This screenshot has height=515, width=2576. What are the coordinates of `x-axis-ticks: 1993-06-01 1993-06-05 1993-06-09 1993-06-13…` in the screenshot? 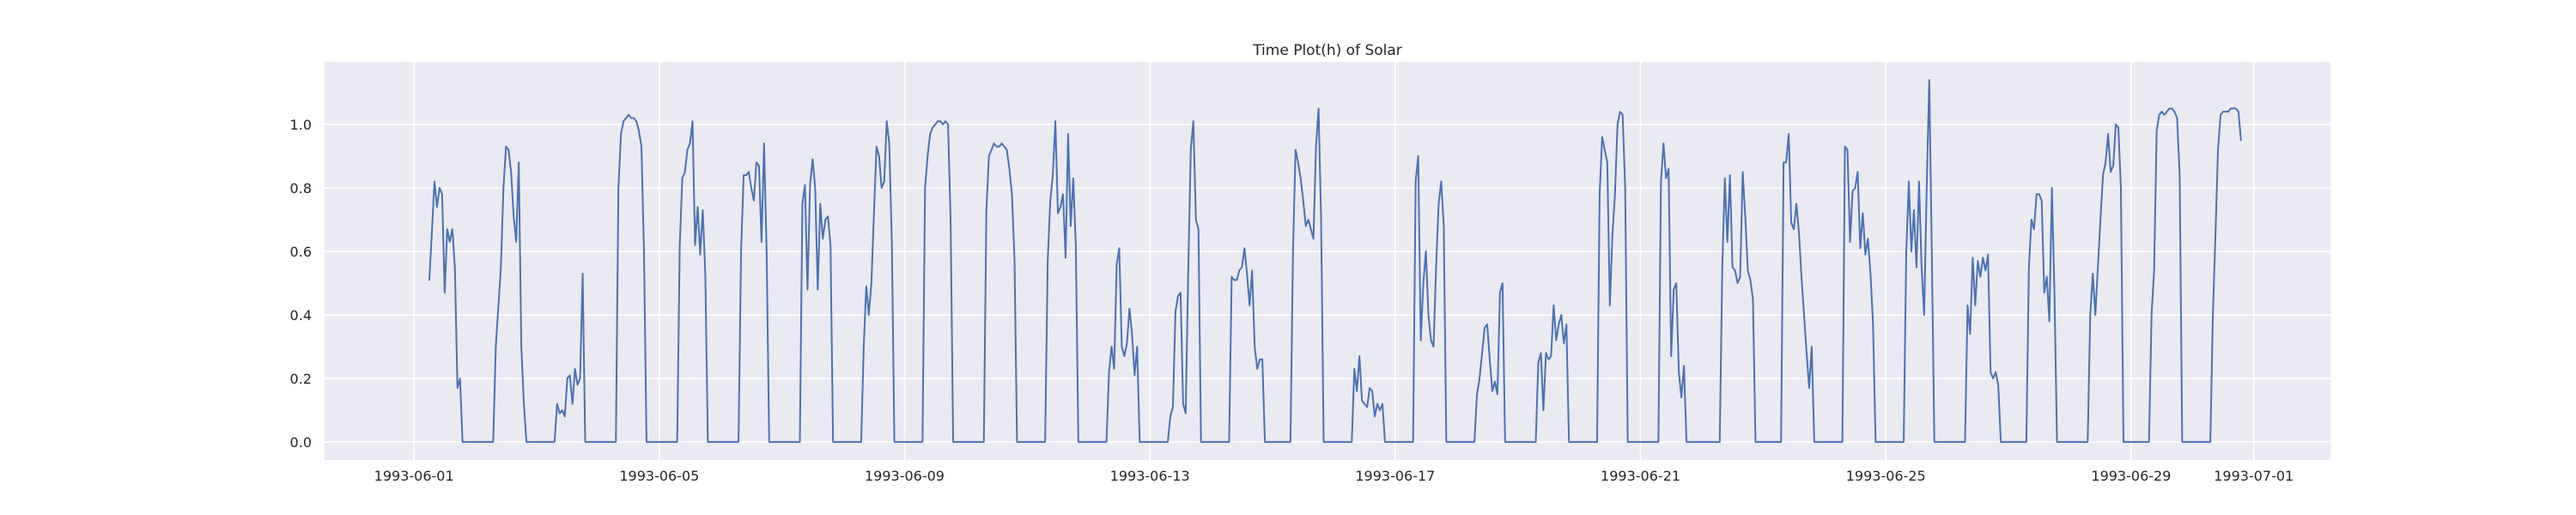 It's located at (1334, 476).